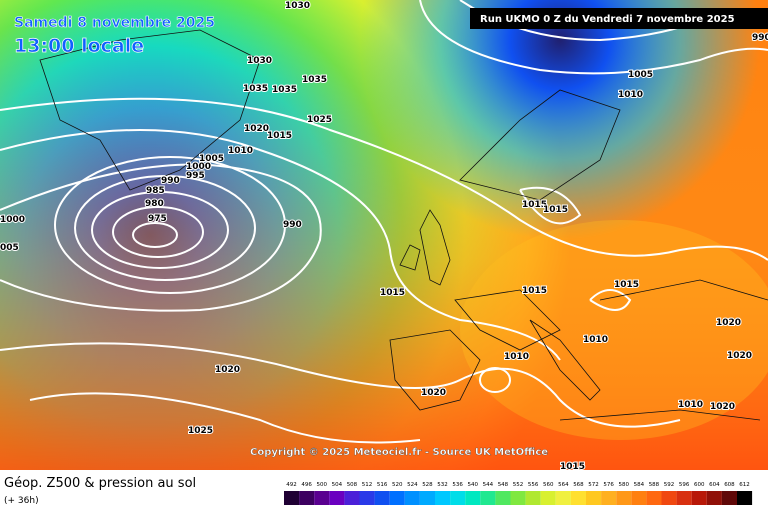  I want to click on colorbar-label: 564, so click(563, 485).